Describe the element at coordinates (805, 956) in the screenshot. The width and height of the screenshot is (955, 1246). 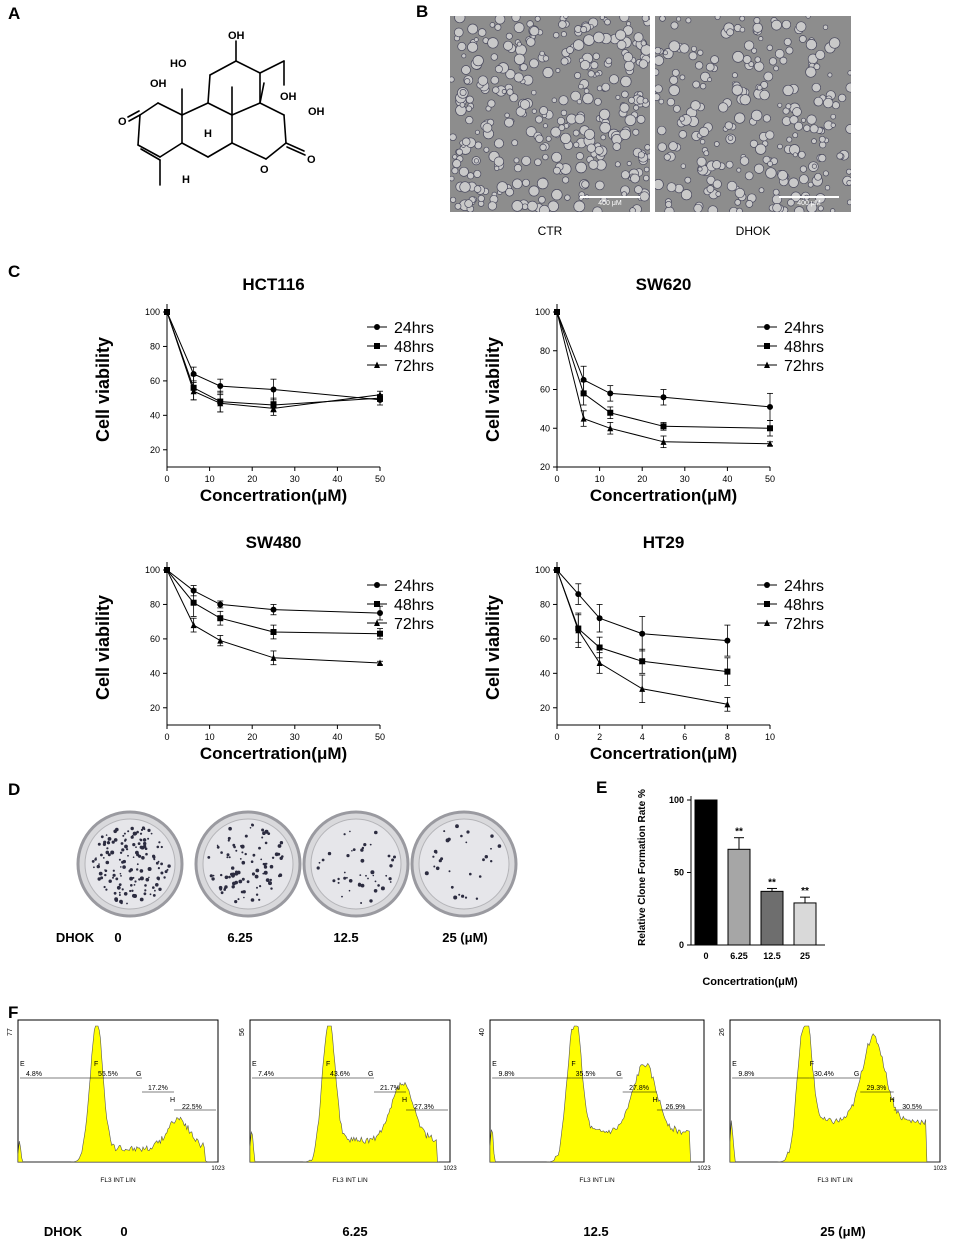
I see `clone-x-tick-label: 25` at that location.